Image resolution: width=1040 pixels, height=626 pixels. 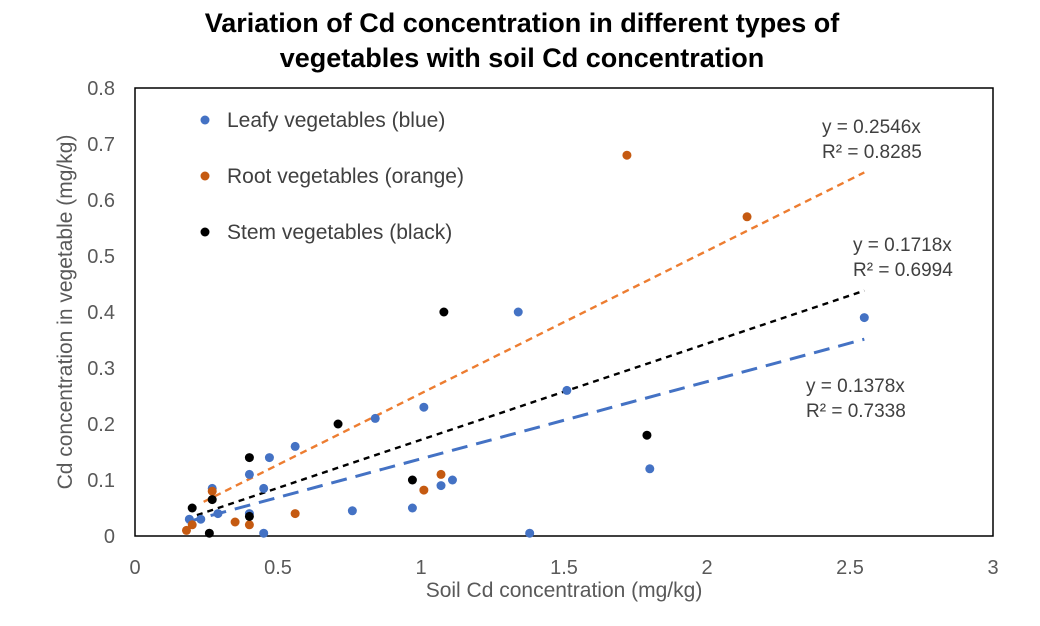 What do you see at coordinates (101, 257) in the screenshot?
I see `y-tick-label: 0.5` at bounding box center [101, 257].